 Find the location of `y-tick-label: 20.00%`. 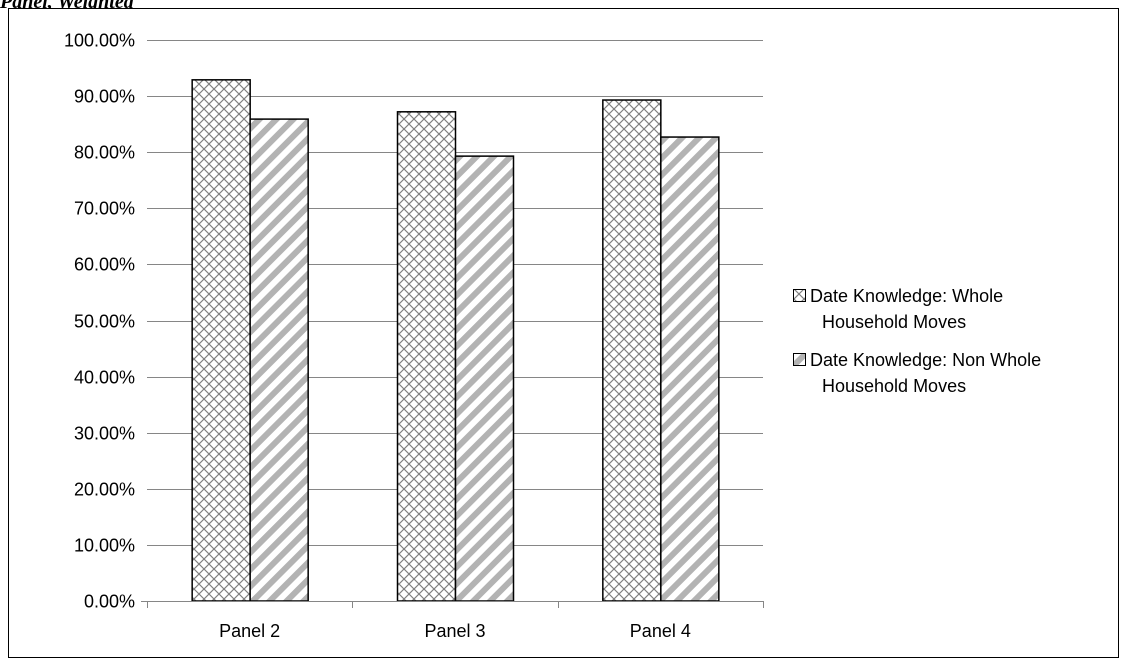

y-tick-label: 20.00% is located at coordinates (104, 490).